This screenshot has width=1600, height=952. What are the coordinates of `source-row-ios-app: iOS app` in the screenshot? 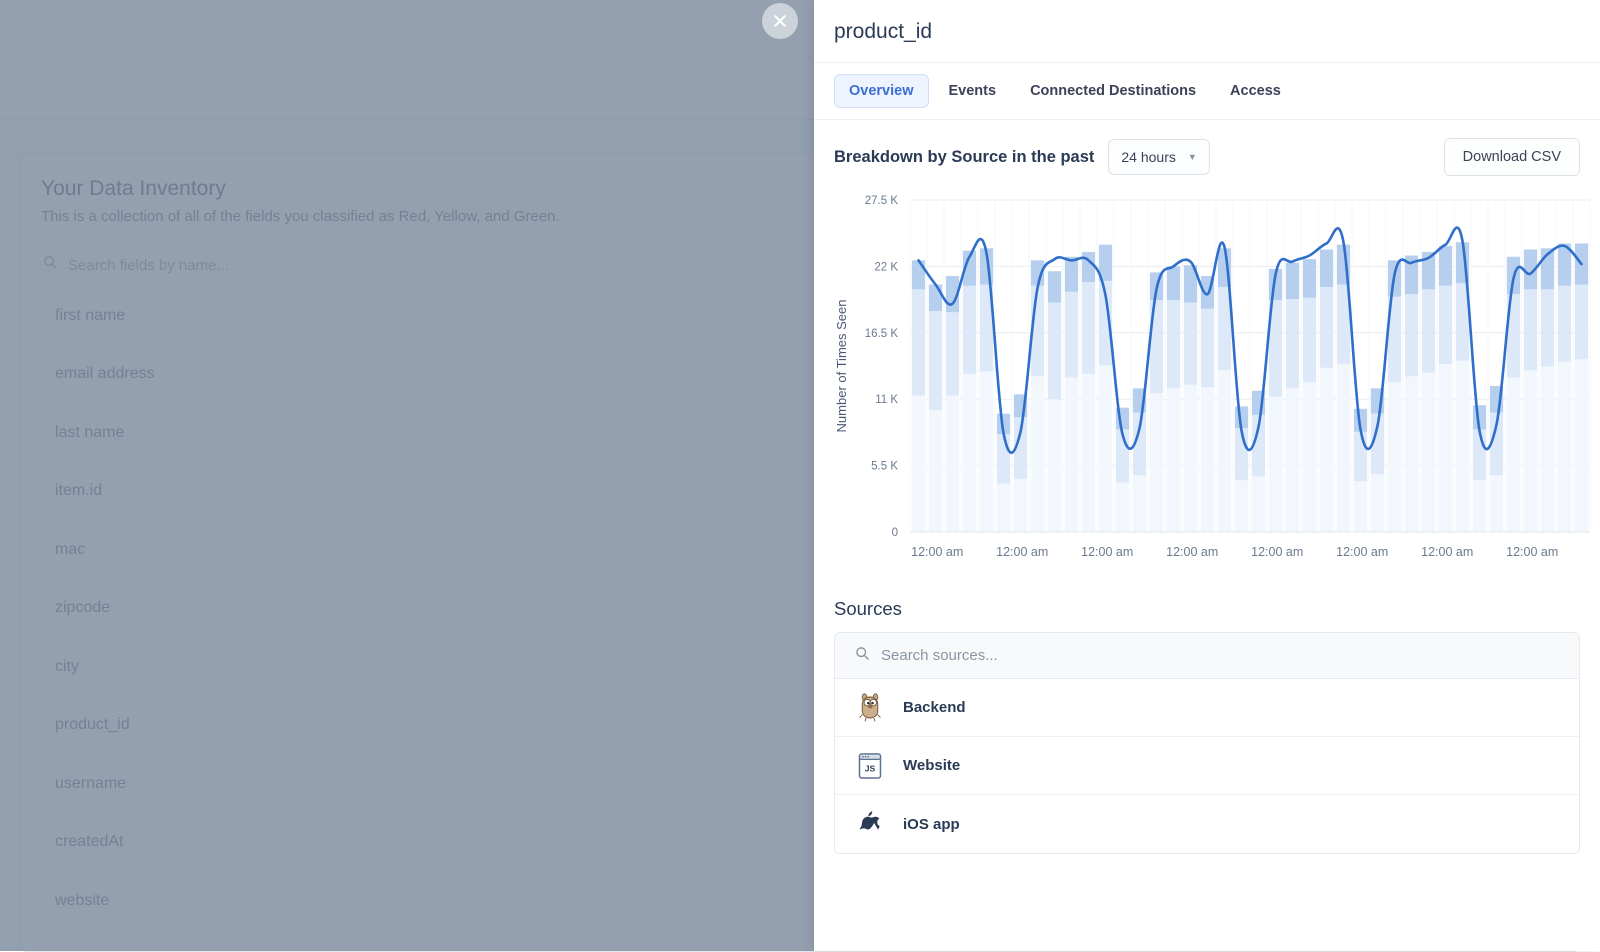 It's located at (1207, 824).